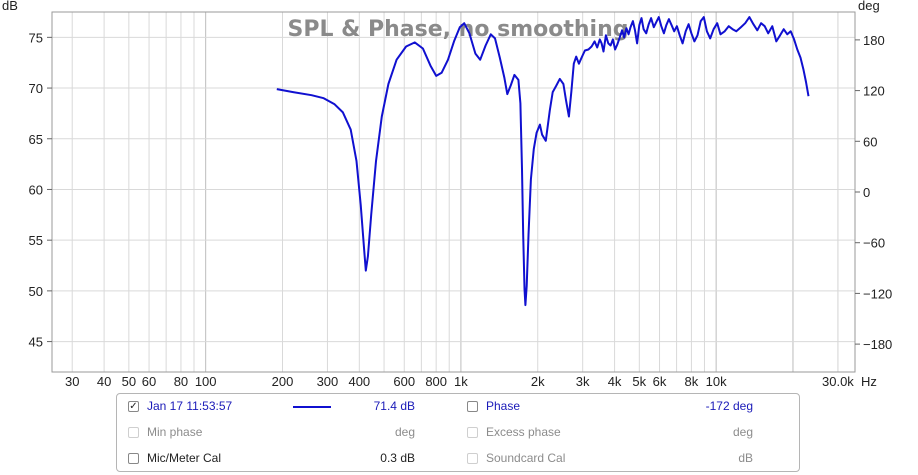 Image resolution: width=918 pixels, height=475 pixels. Describe the element at coordinates (692, 381) in the screenshot. I see `x-tick-label: 8k` at that location.